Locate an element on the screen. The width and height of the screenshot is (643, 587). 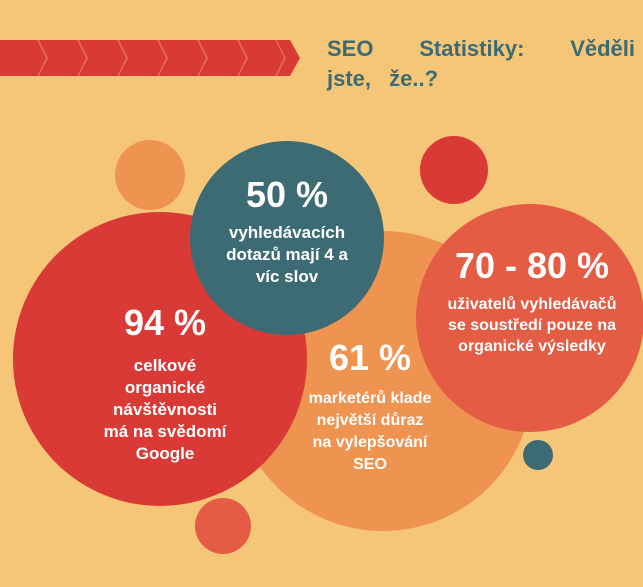
page-title: SEO Statistiky: Věděli jste, že..? is located at coordinates (481, 63).